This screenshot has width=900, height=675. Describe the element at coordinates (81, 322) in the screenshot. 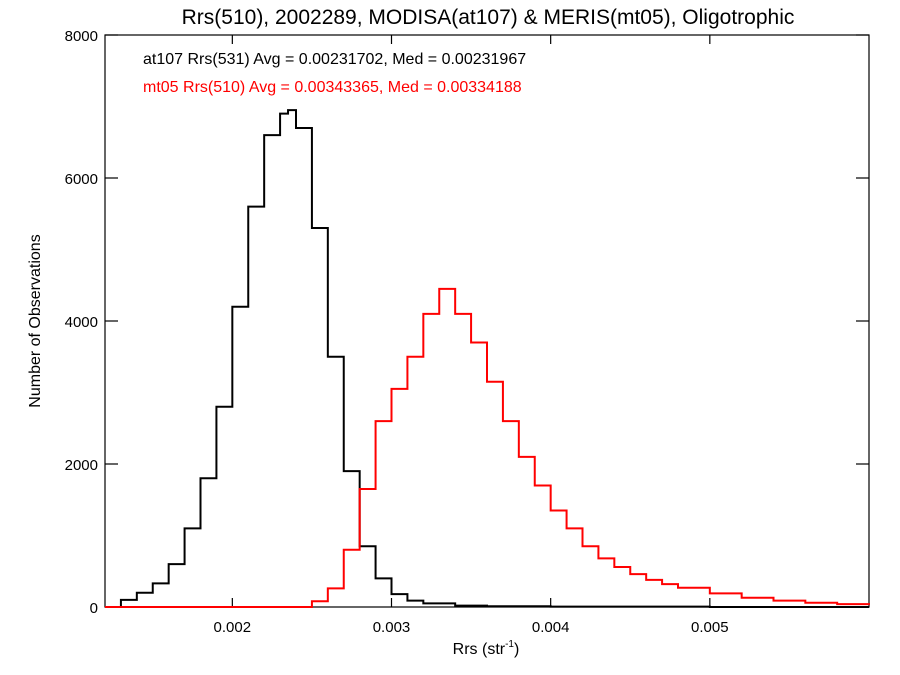

I see `y-tick-label: 4000` at that location.